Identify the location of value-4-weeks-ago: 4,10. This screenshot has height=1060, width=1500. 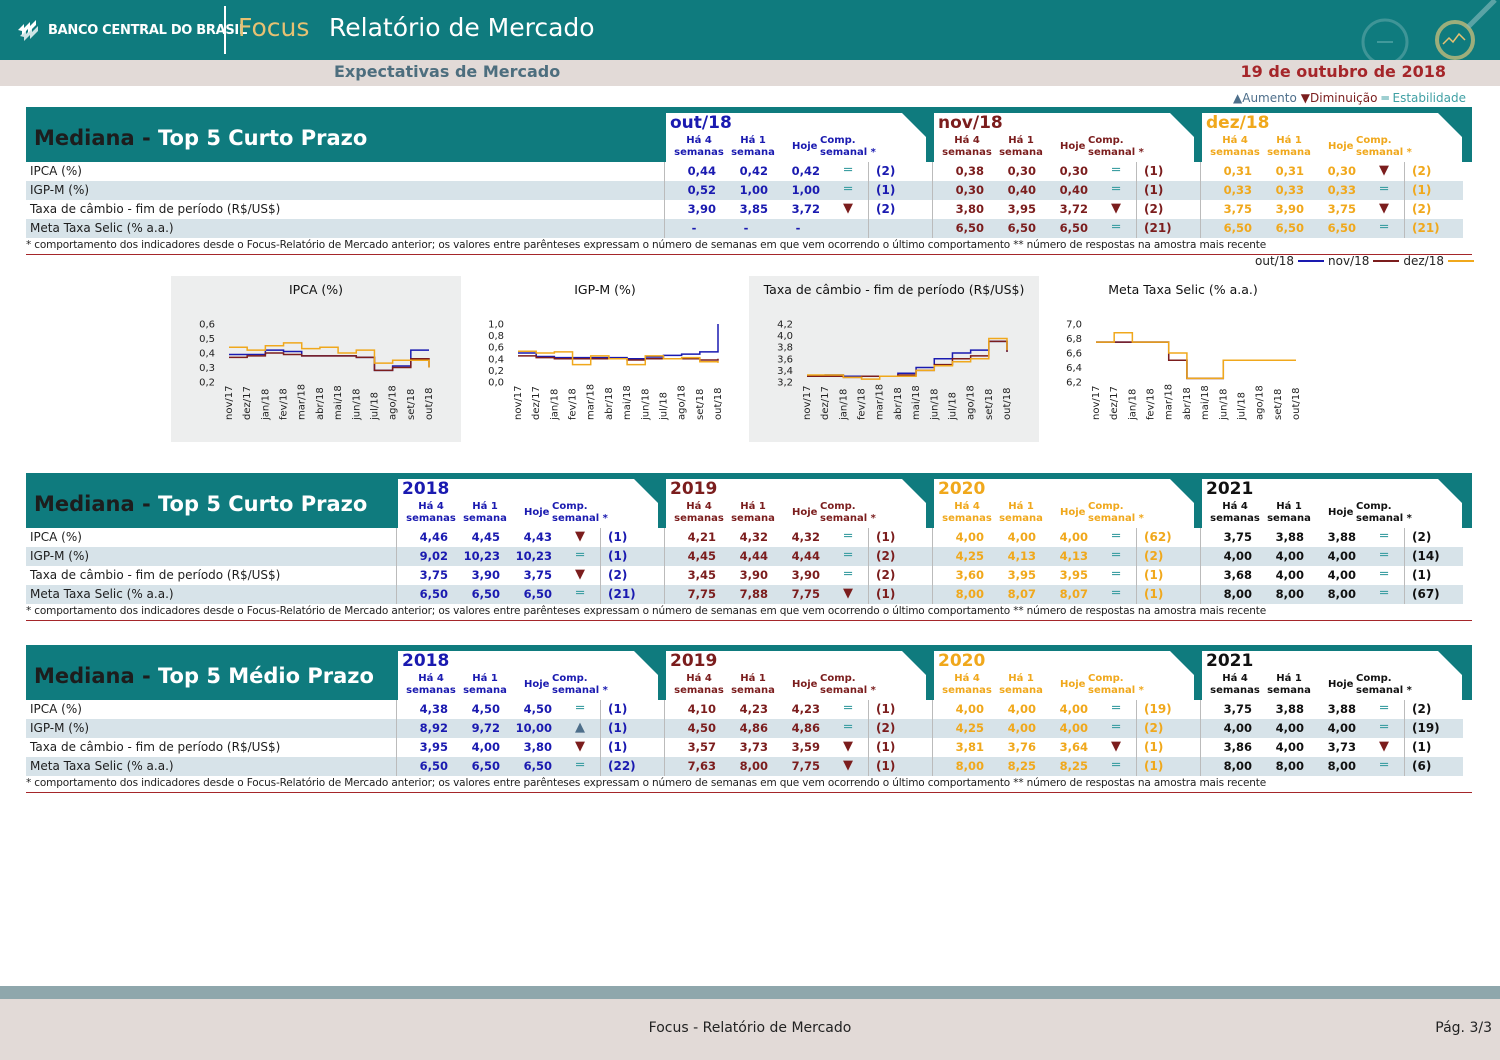
(701, 709).